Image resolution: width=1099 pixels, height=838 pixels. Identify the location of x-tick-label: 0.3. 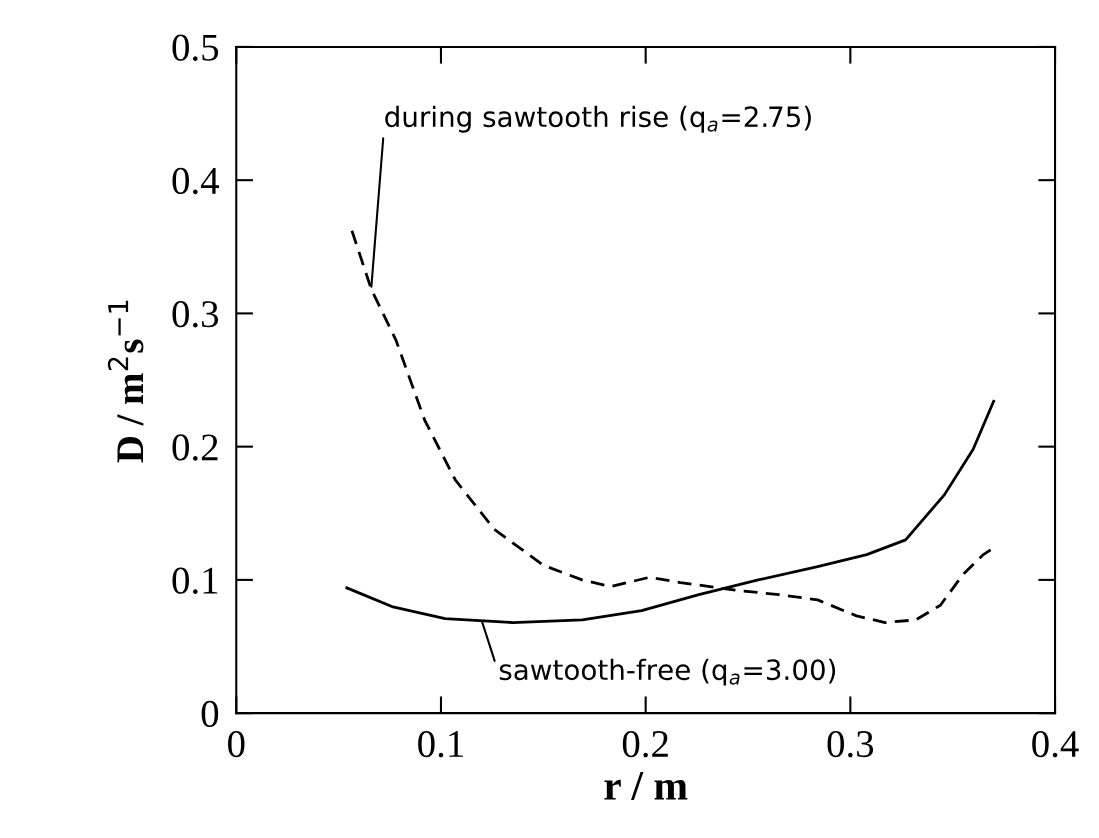
(850, 744).